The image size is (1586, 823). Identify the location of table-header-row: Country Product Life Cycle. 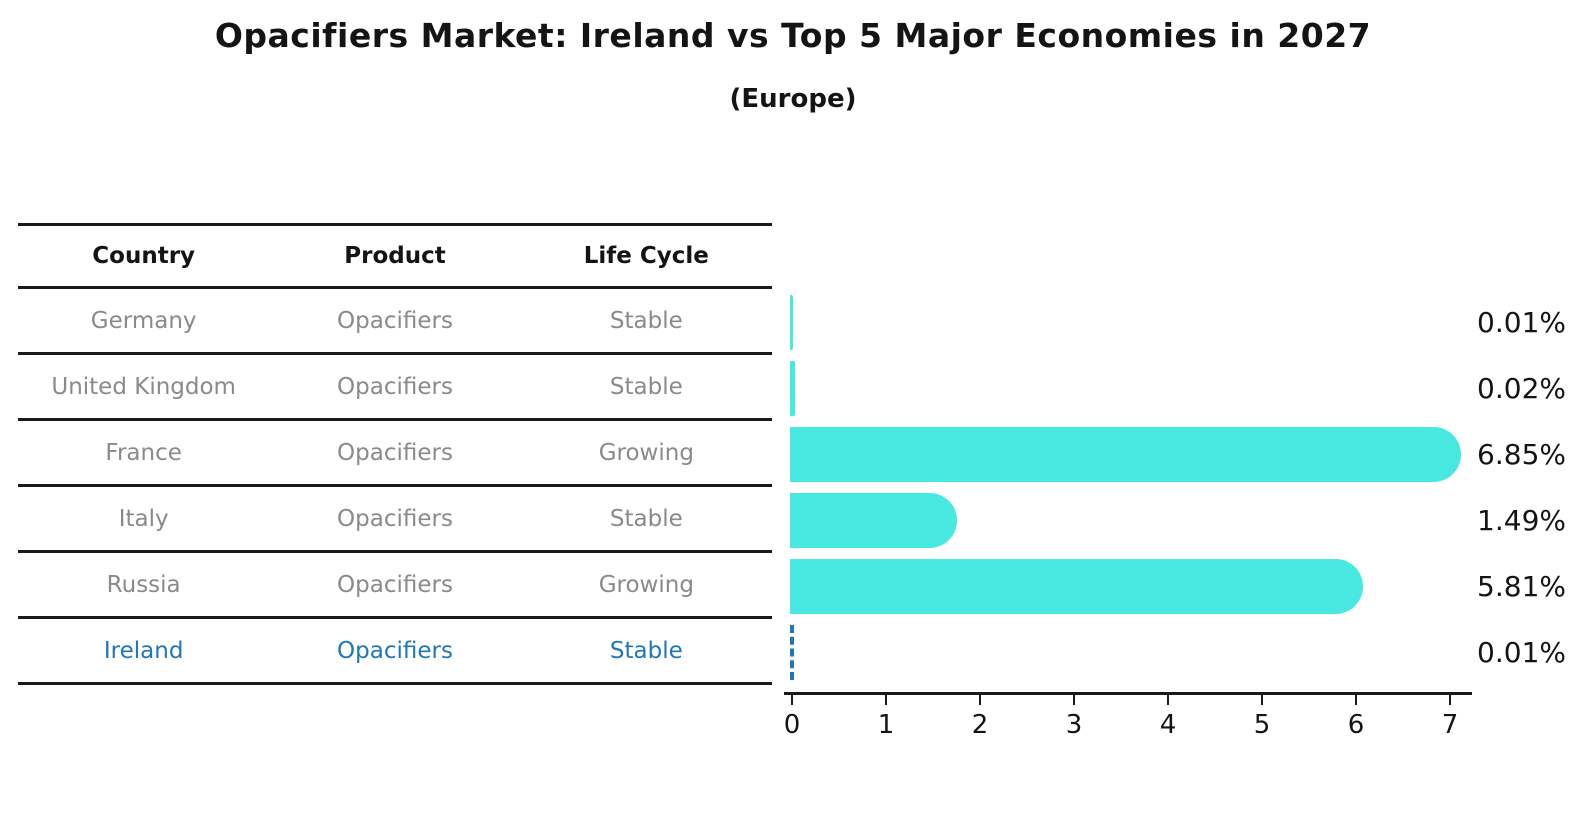
(395, 256).